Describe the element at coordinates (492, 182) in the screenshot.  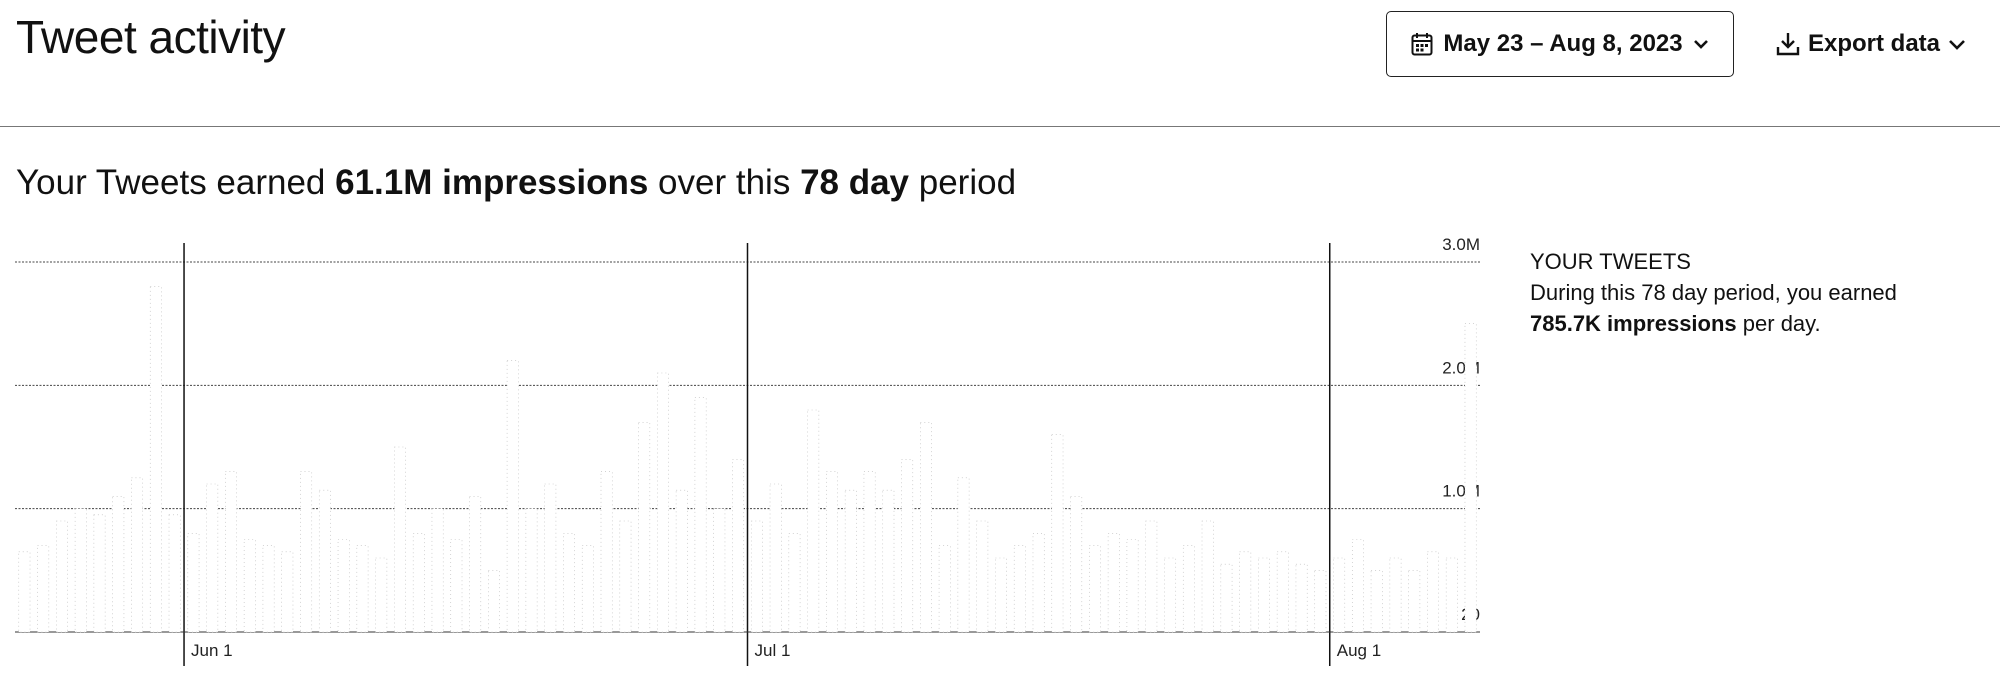
I see `summary-impressions: 61.1M impressions` at that location.